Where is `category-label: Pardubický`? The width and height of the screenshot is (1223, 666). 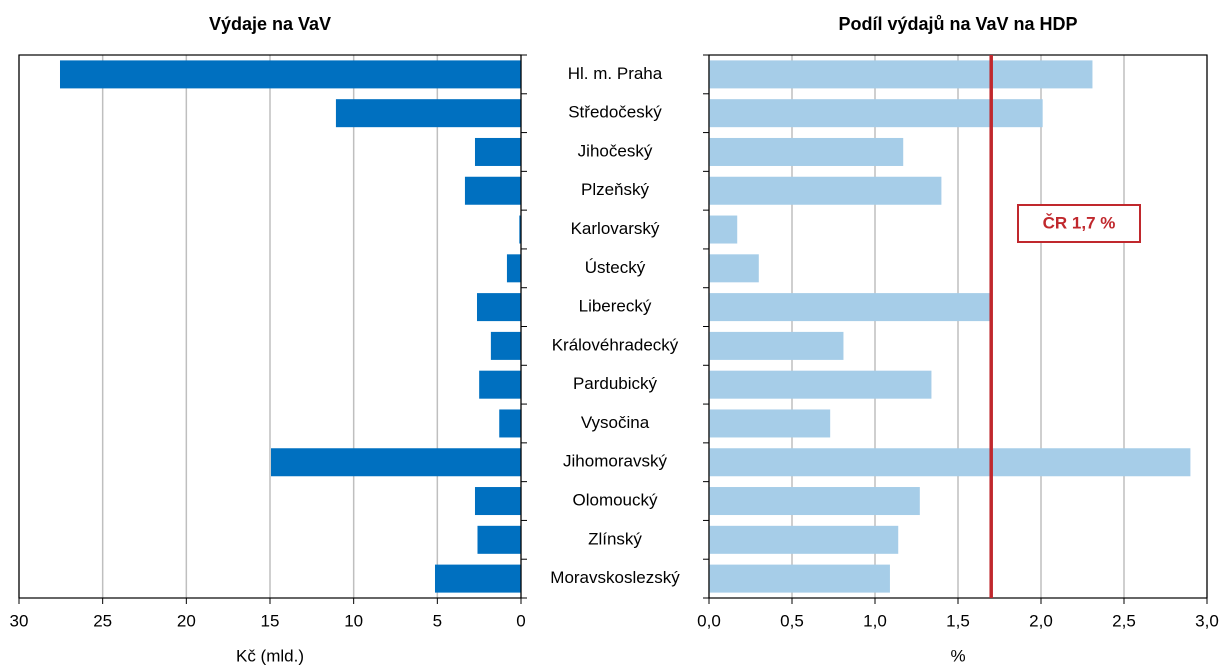
category-label: Pardubický is located at coordinates (615, 383).